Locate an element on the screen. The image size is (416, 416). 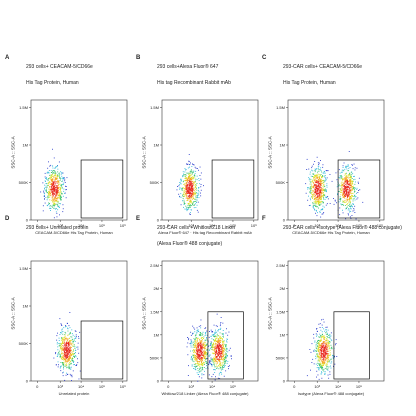
y-tick-label: 1M is located at coordinates (25, 306).